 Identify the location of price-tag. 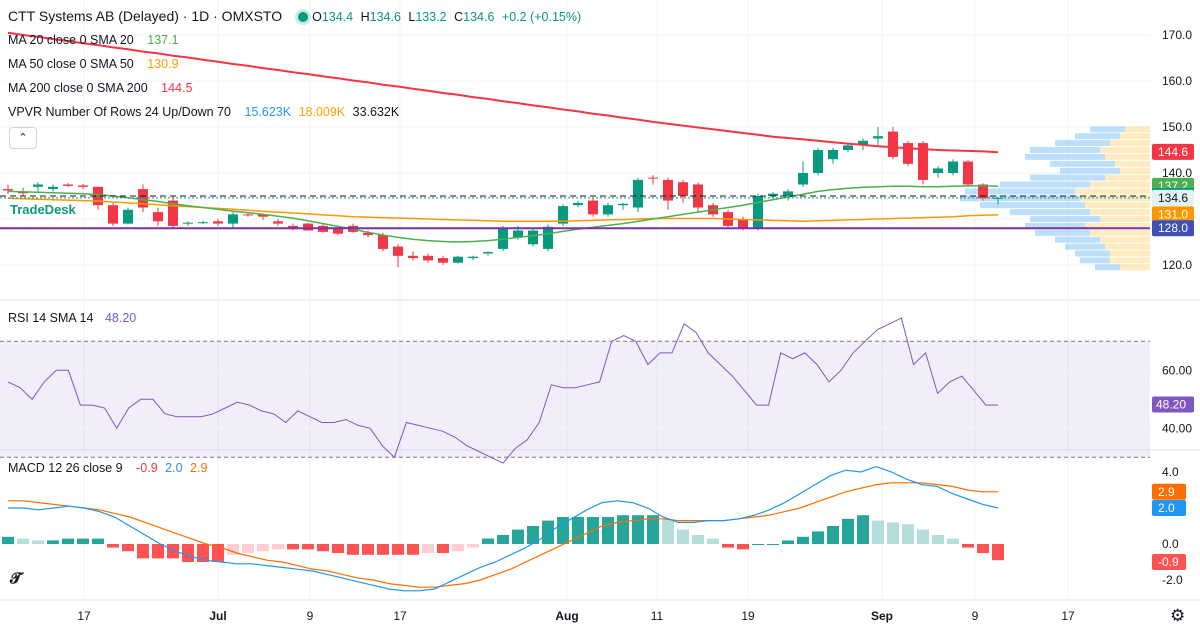
(1173, 197).